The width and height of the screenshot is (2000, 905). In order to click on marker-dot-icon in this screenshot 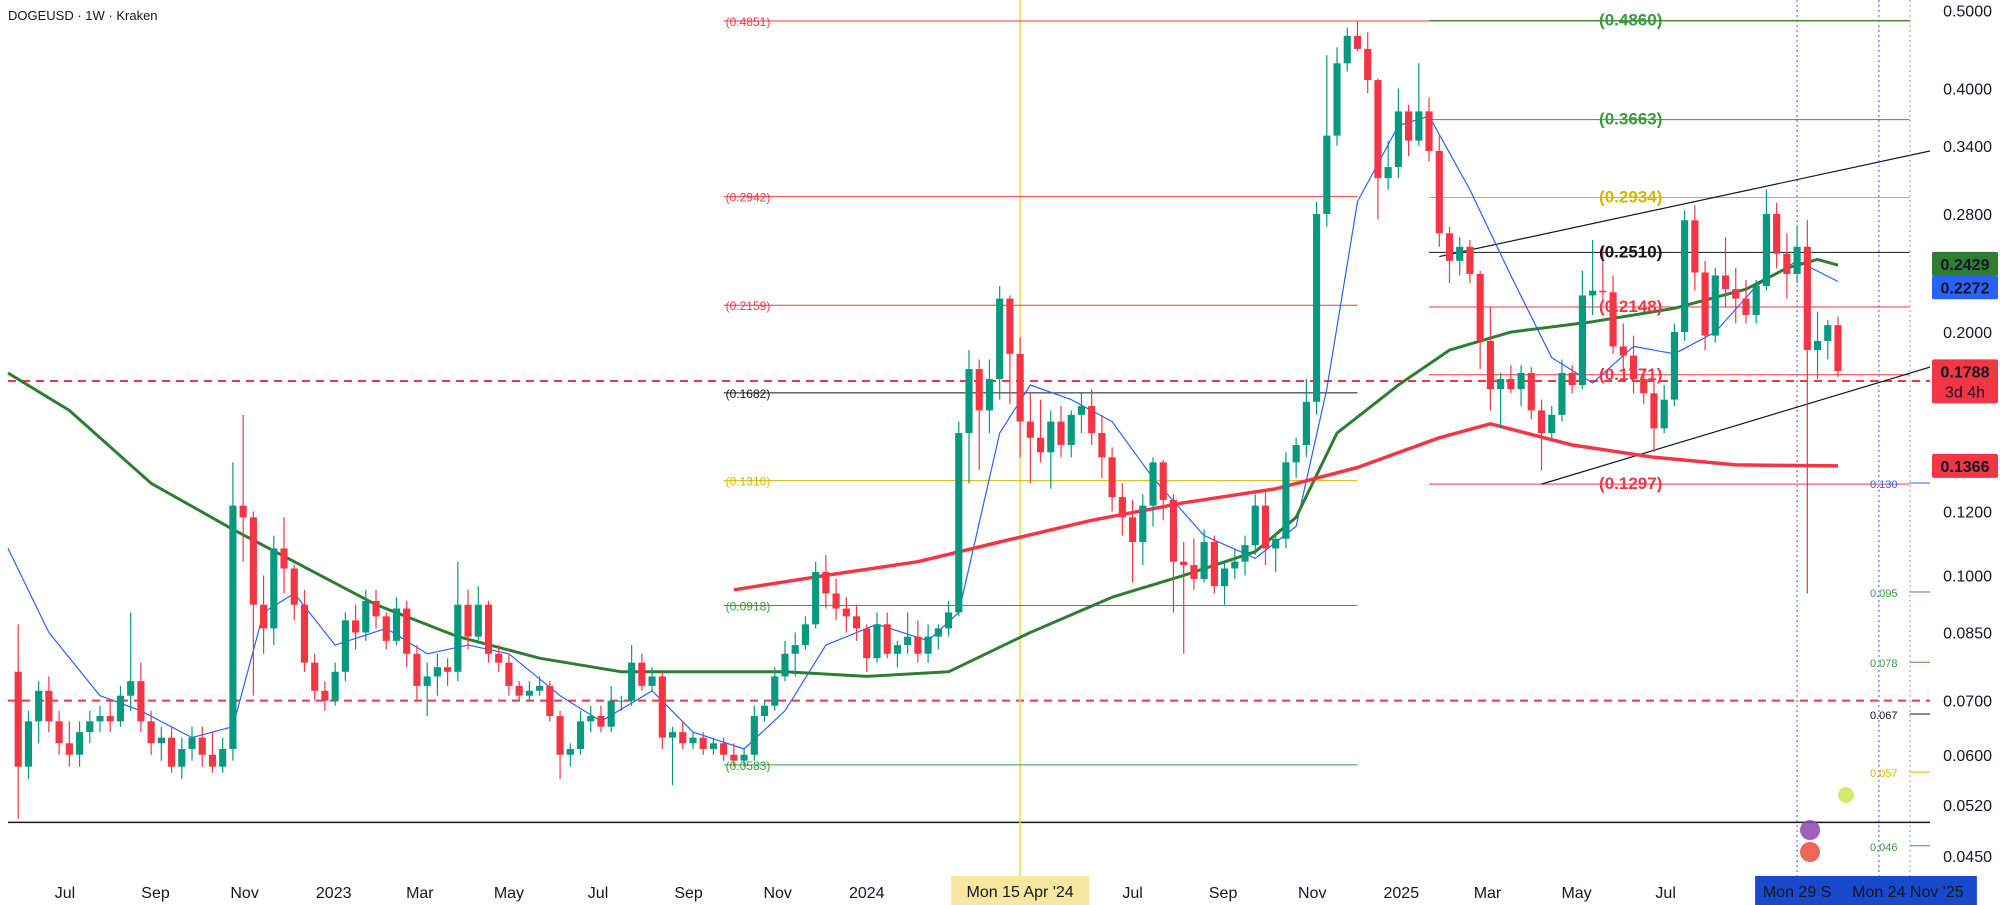, I will do `click(1846, 795)`.